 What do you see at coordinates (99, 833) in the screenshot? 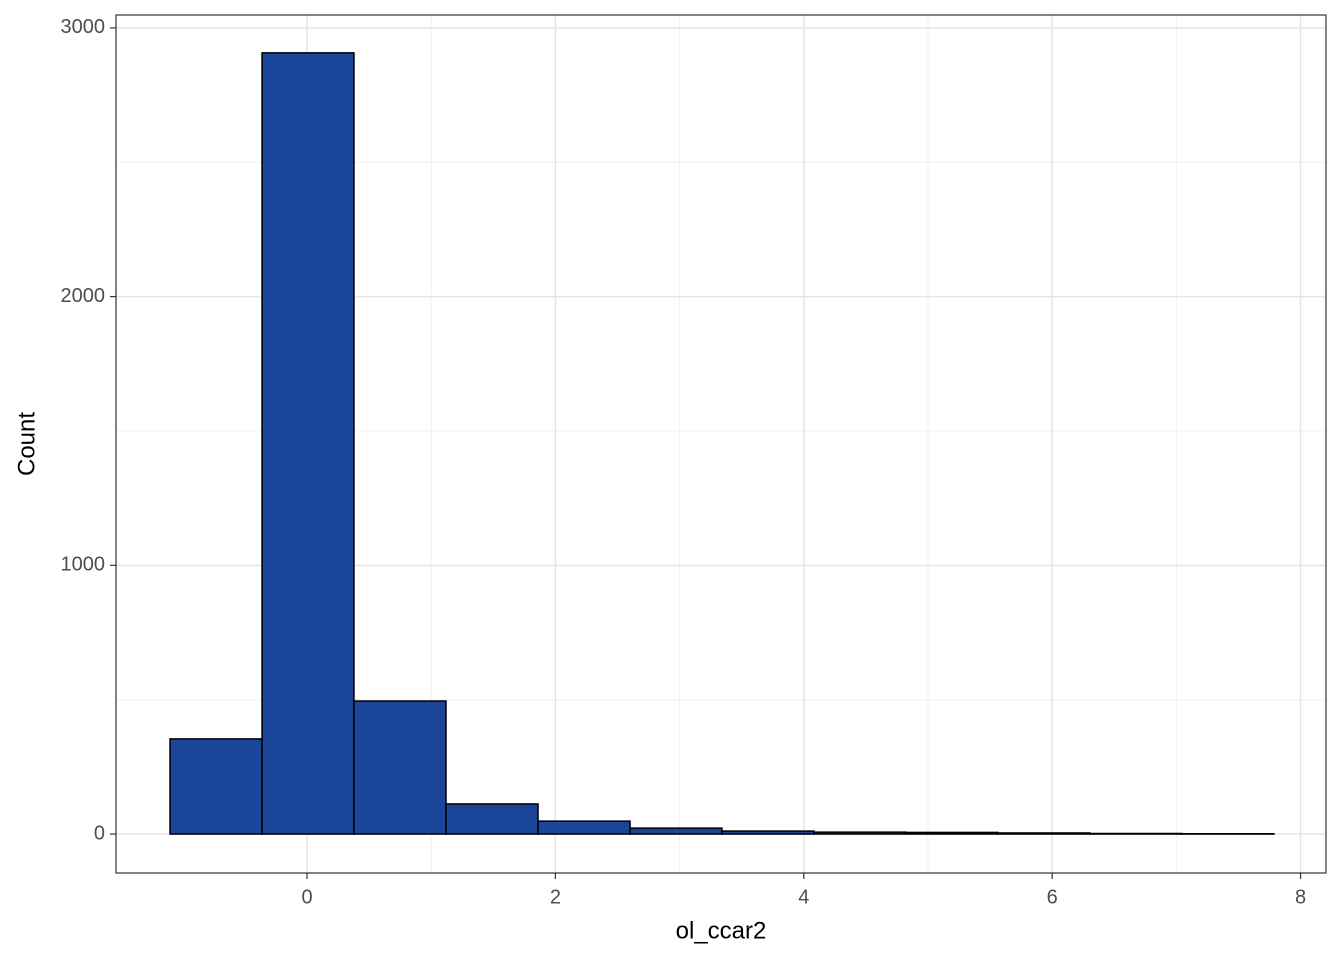
I see `y-tick-label: 0` at bounding box center [99, 833].